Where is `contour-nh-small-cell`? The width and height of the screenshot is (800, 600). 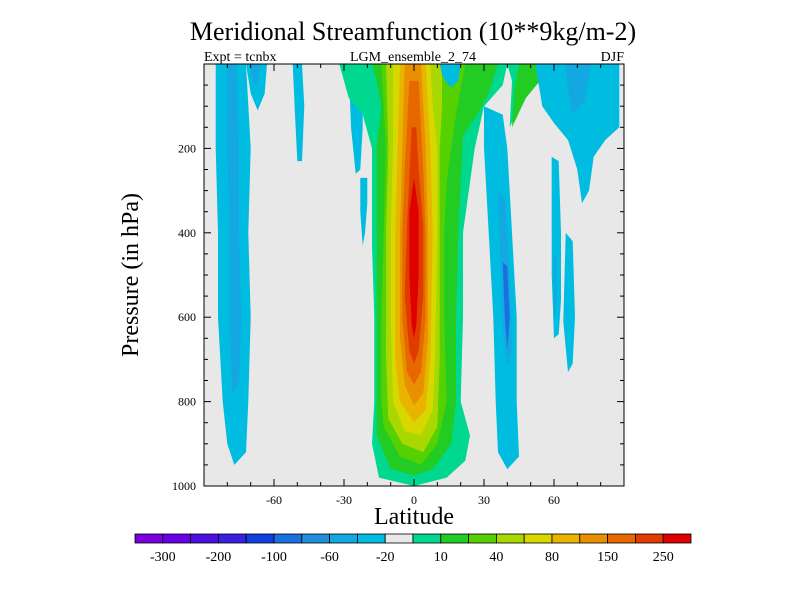 contour-nh-small-cell is located at coordinates (569, 302).